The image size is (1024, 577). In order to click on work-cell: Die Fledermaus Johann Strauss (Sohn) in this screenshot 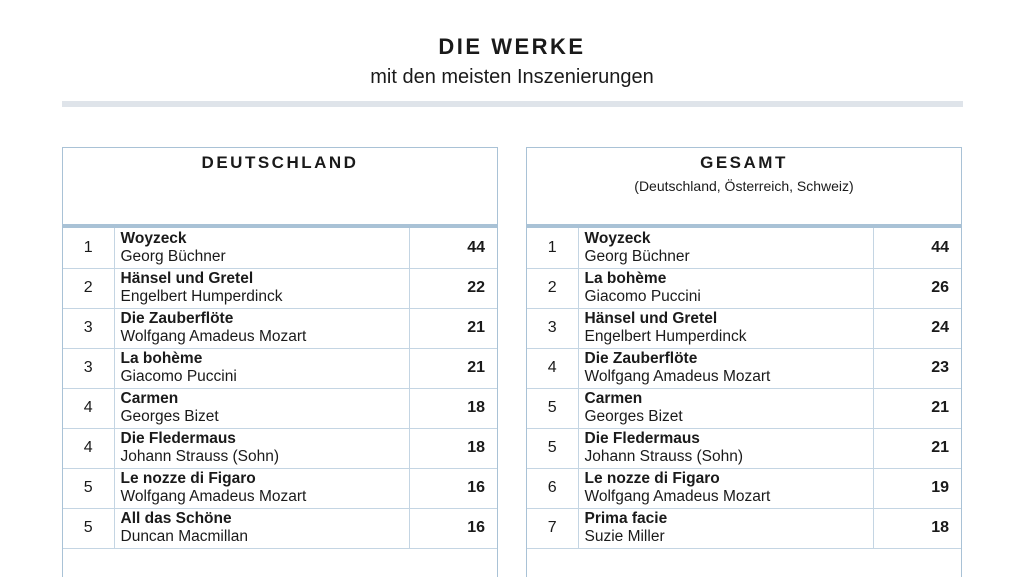, I will do `click(262, 448)`.